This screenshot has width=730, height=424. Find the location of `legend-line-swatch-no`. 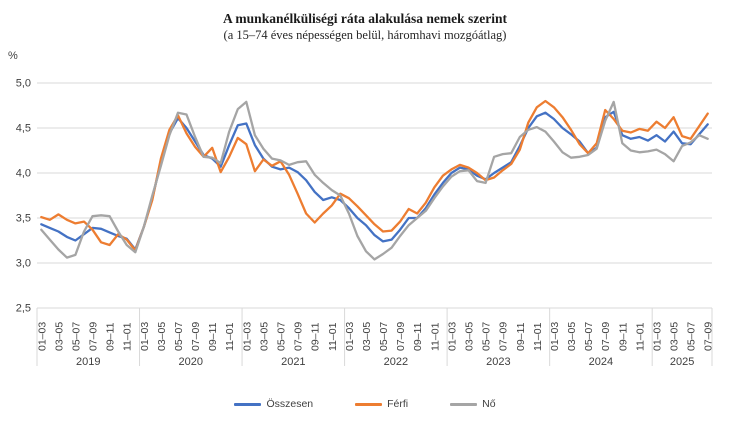

legend-line-swatch-no is located at coordinates (464, 404).